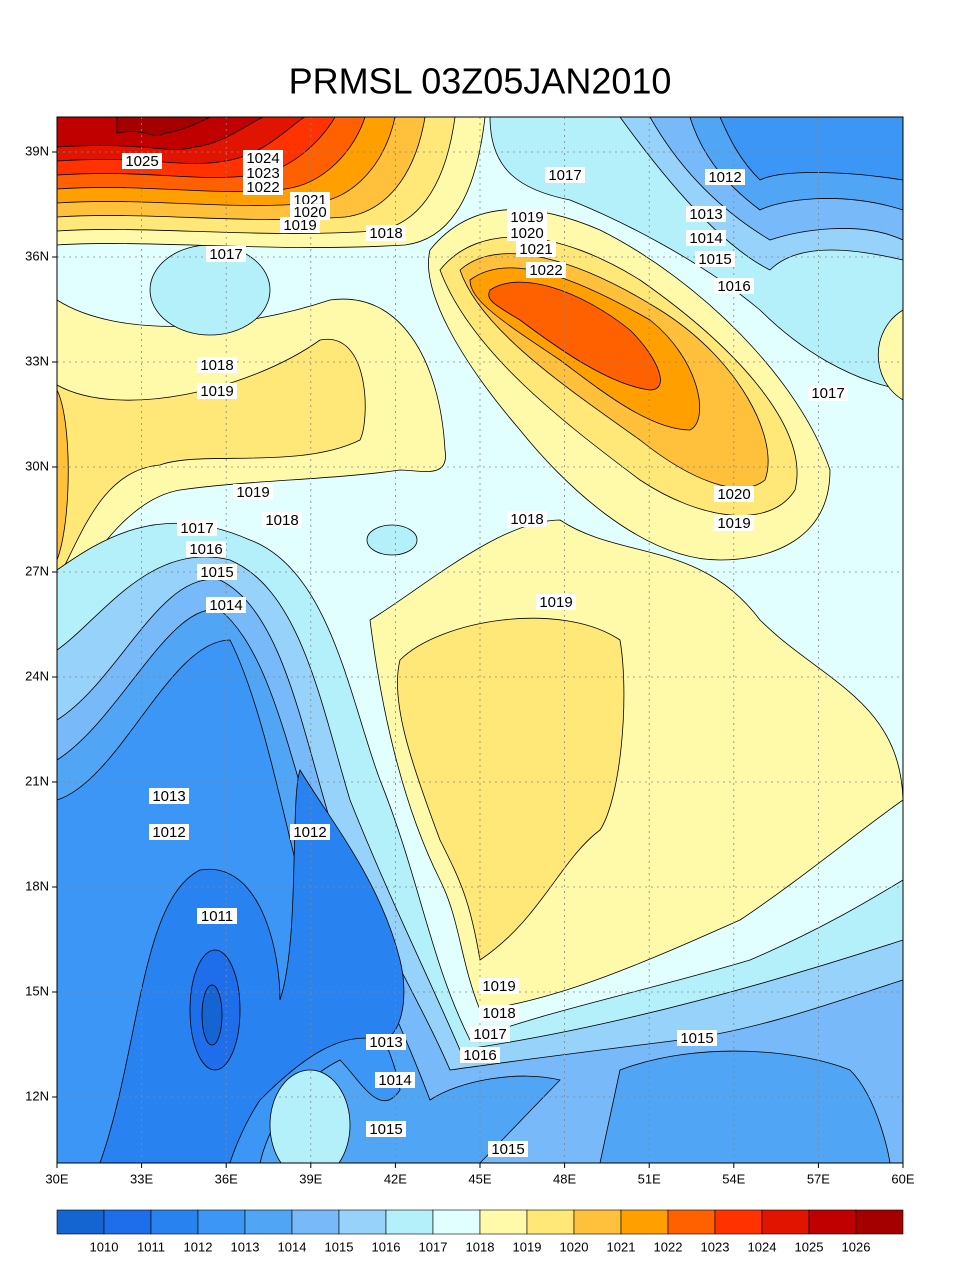 The height and width of the screenshot is (1280, 960). I want to click on x-tick-label: 39E, so click(310, 1178).